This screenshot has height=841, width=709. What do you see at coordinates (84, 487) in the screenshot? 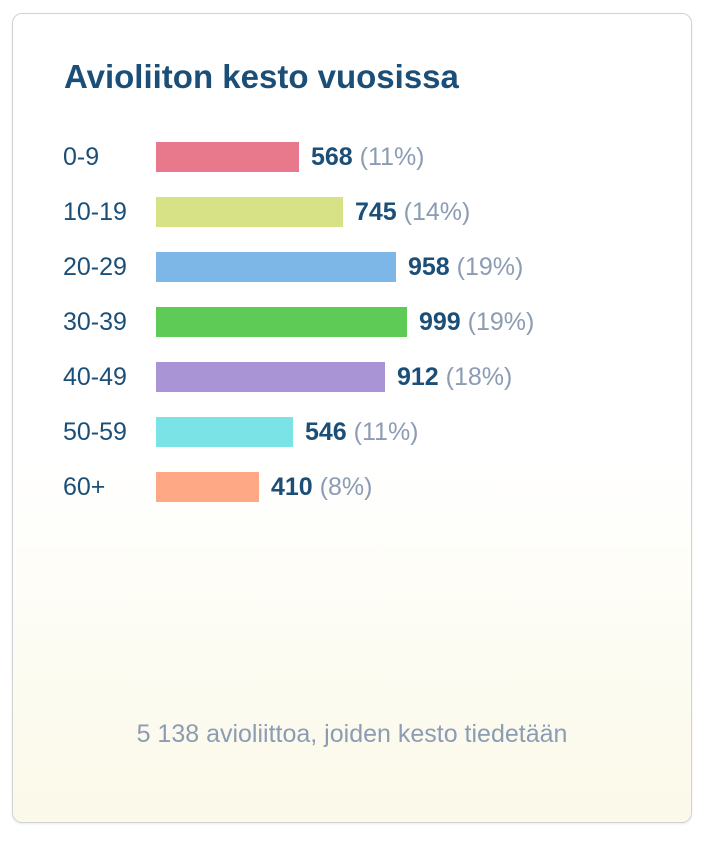
I see `category-label: 60+` at bounding box center [84, 487].